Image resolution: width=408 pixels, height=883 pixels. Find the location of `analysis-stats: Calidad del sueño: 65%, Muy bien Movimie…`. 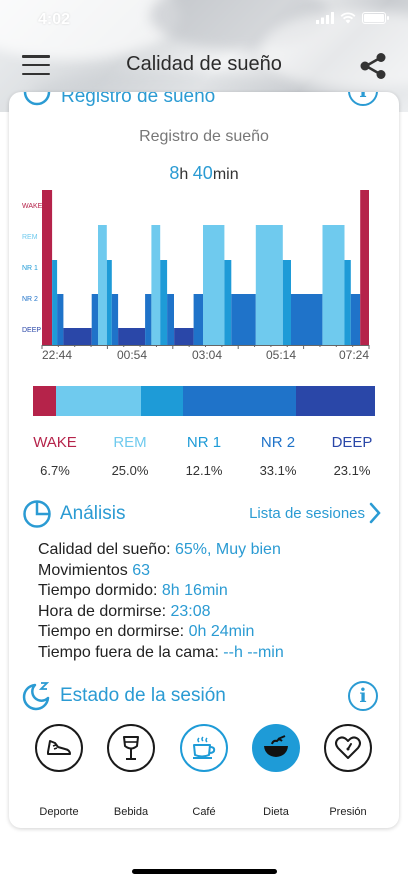

analysis-stats: Calidad del sueño: 65%, Muy bien Movimie… is located at coordinates (161, 601).